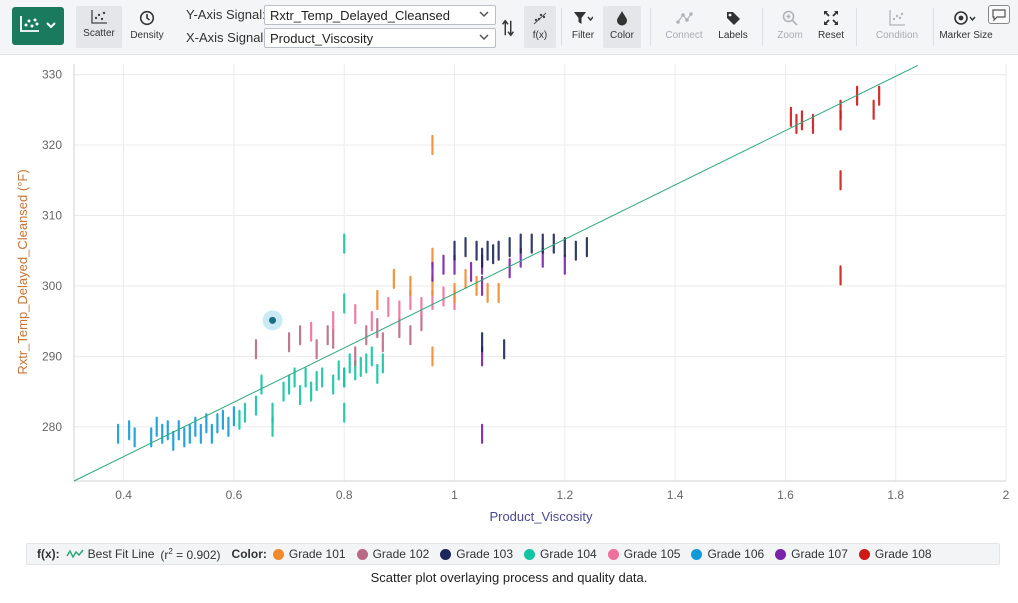 The height and width of the screenshot is (603, 1018). Describe the element at coordinates (733, 27) in the screenshot. I see `labels-button: Labels` at that location.